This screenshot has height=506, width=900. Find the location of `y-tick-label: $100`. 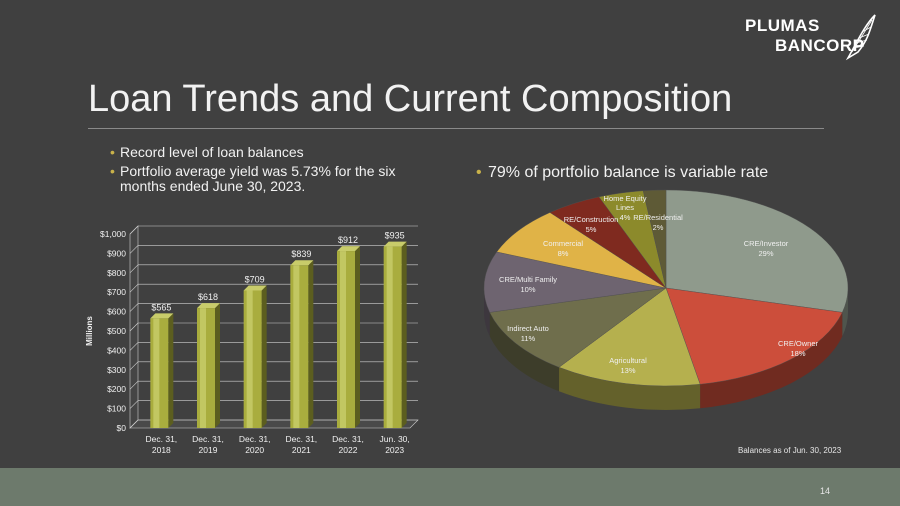

y-tick-label: $100 is located at coordinates (116, 409).